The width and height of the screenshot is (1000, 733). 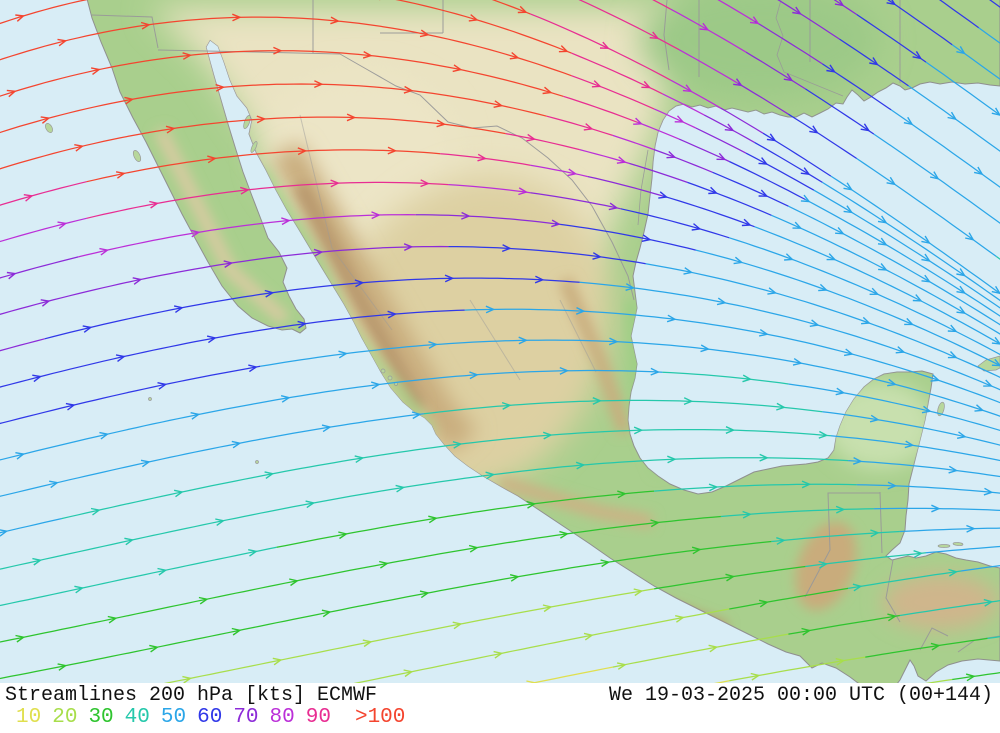 I want to click on legend-value-30: 30, so click(x=101, y=717).